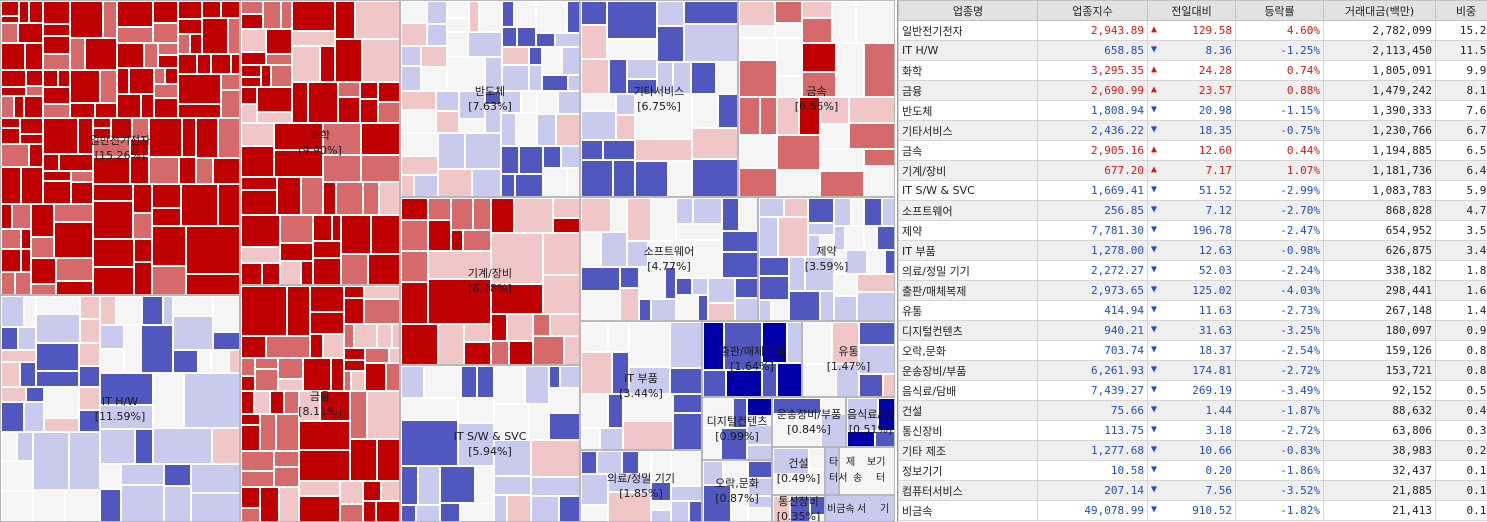  I want to click on sector-block: 일반전기전자 [15.26%], so click(120, 147).